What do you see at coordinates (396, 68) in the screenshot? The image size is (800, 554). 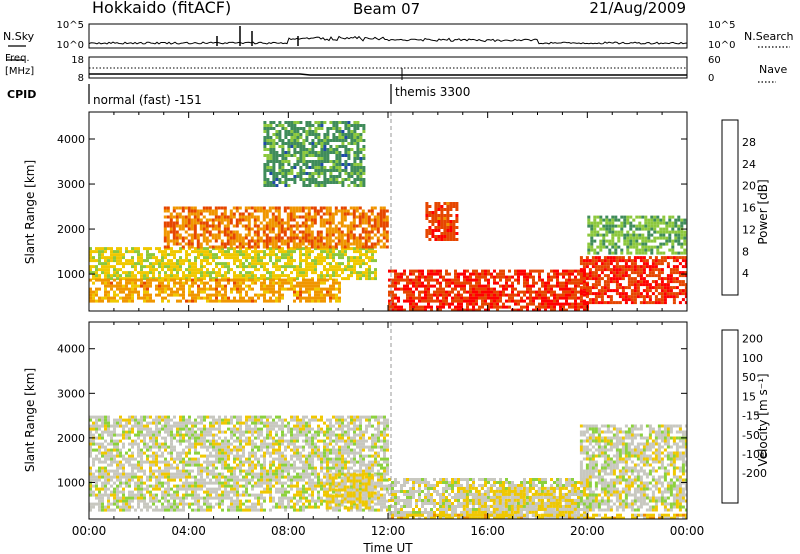 I see `freq-panel: Freq. [MHz] 18 8 60 0 Nave` at bounding box center [396, 68].